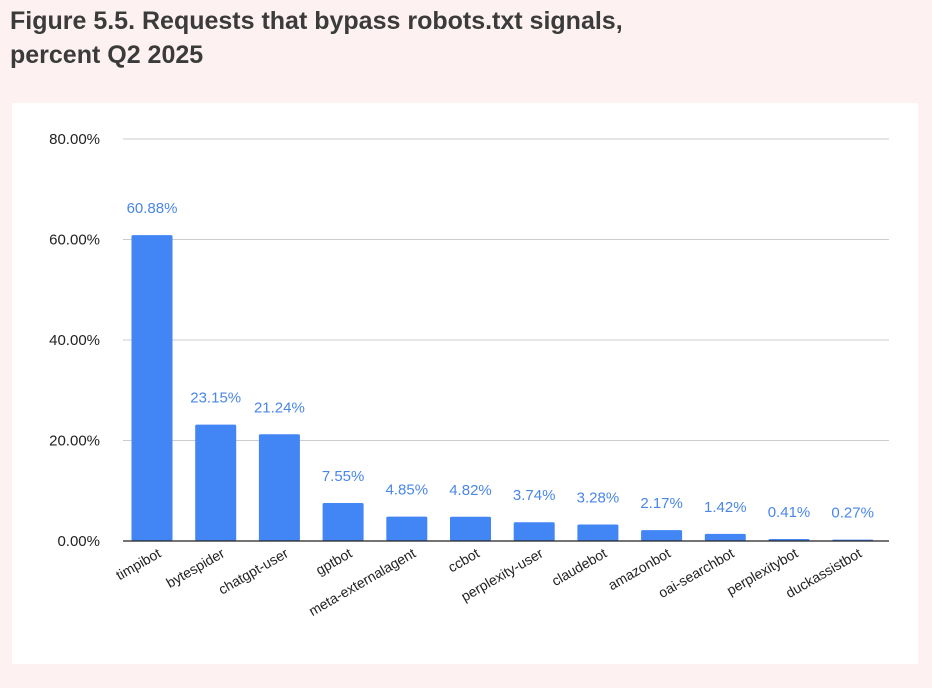 This screenshot has height=688, width=932. I want to click on data-label: 60.88%, so click(152, 208).